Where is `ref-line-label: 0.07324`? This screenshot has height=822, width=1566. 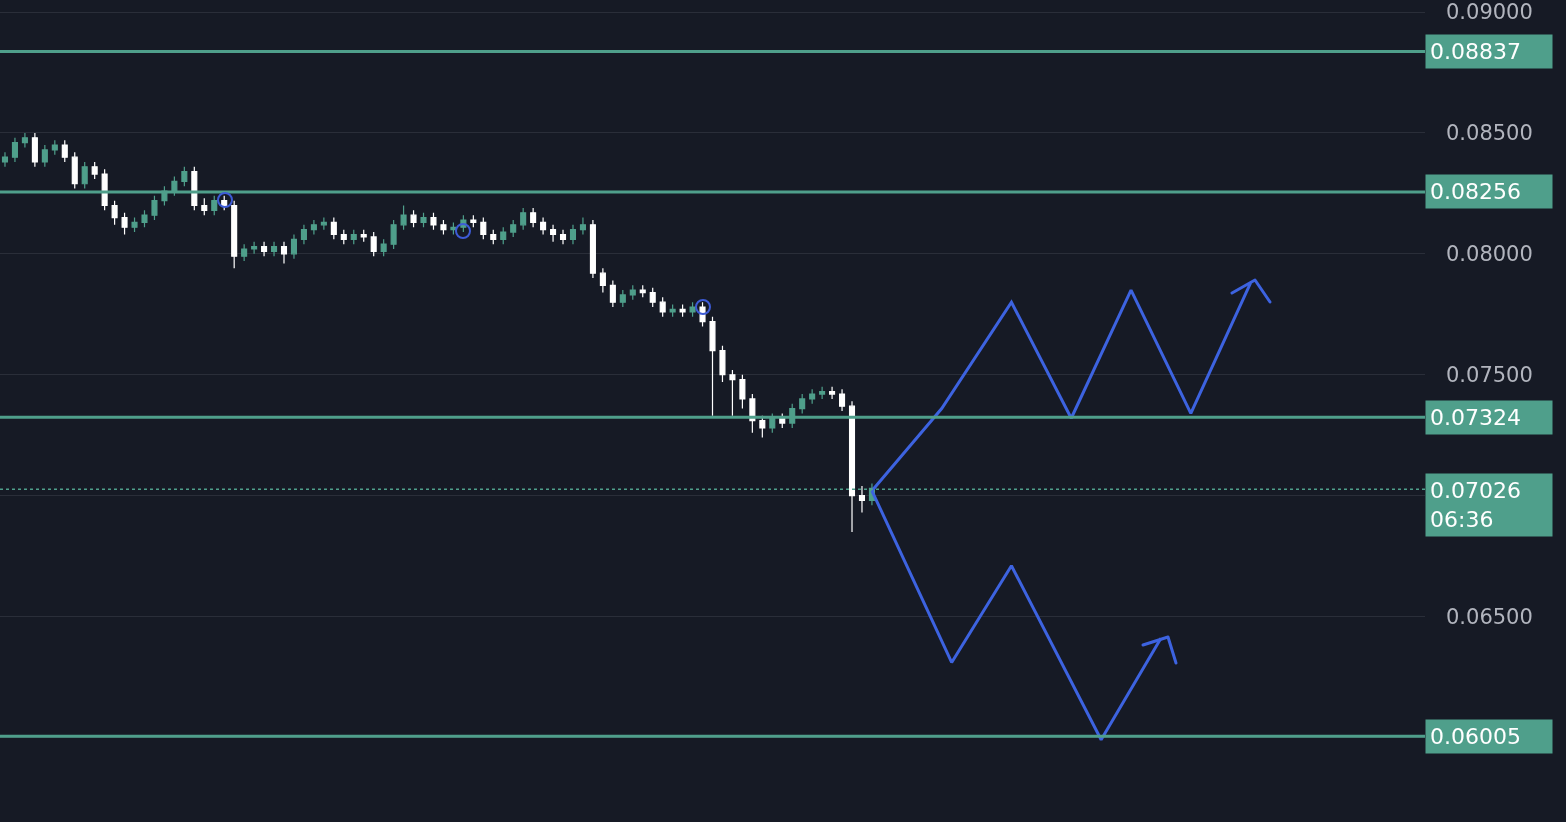
ref-line-label: 0.07324 is located at coordinates (1475, 417).